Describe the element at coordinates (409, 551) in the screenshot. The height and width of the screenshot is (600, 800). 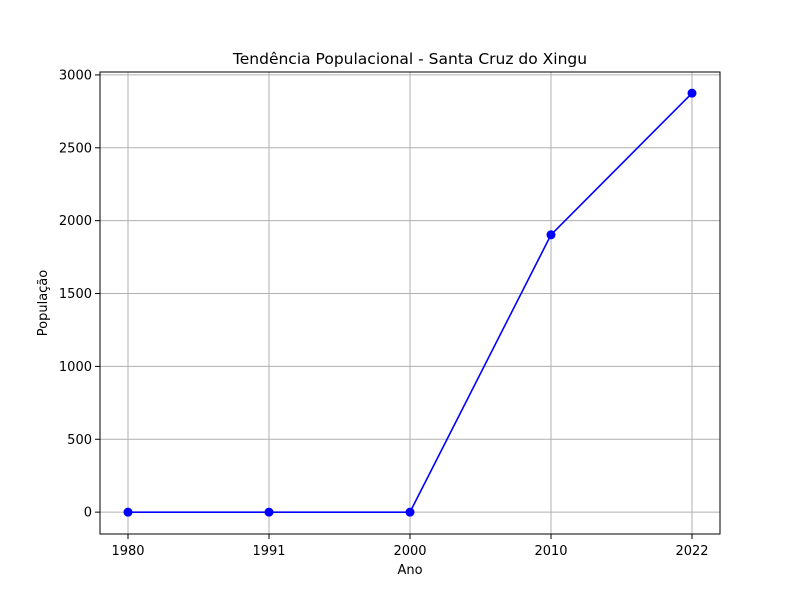
I see `x-tick-label: 2000` at that location.